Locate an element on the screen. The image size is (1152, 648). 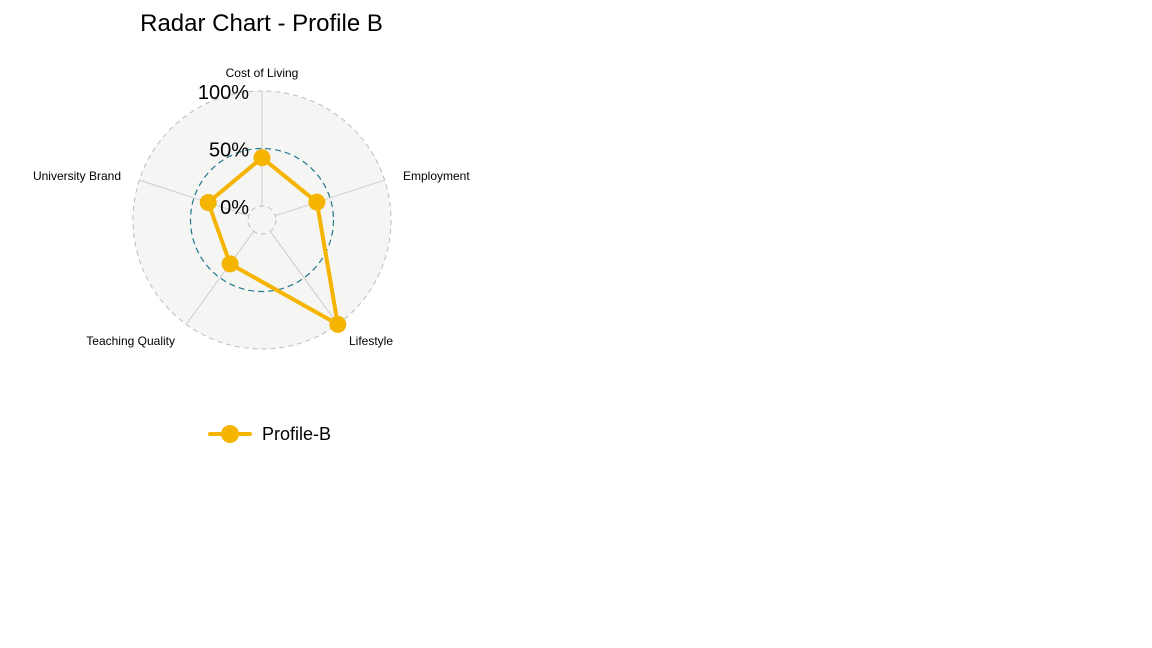
ring-label: 50% is located at coordinates (229, 151).